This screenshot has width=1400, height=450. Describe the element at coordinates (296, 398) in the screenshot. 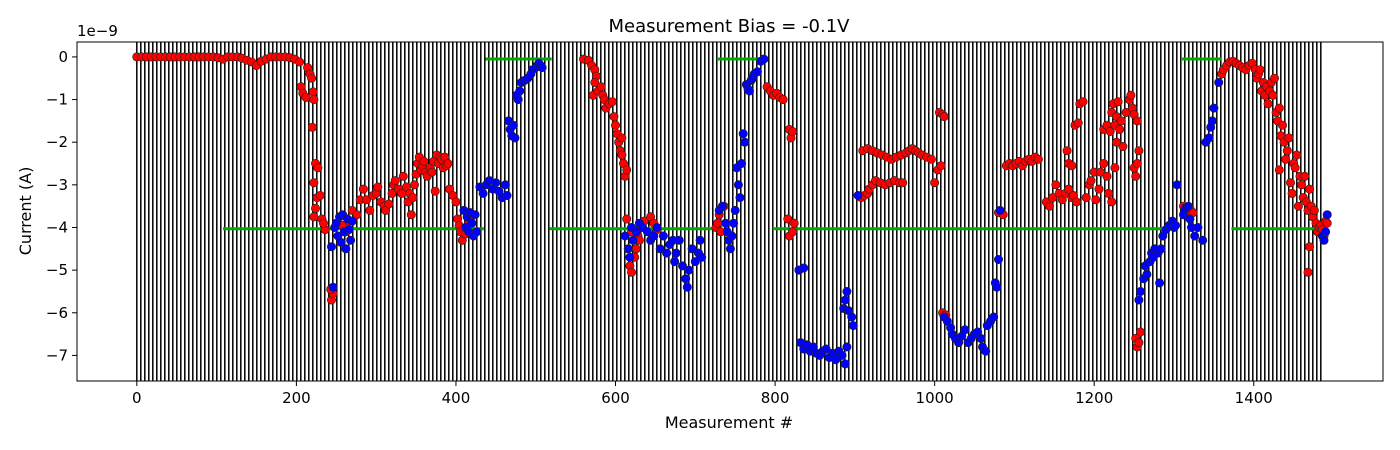

I see `x-tick-label: 200` at that location.